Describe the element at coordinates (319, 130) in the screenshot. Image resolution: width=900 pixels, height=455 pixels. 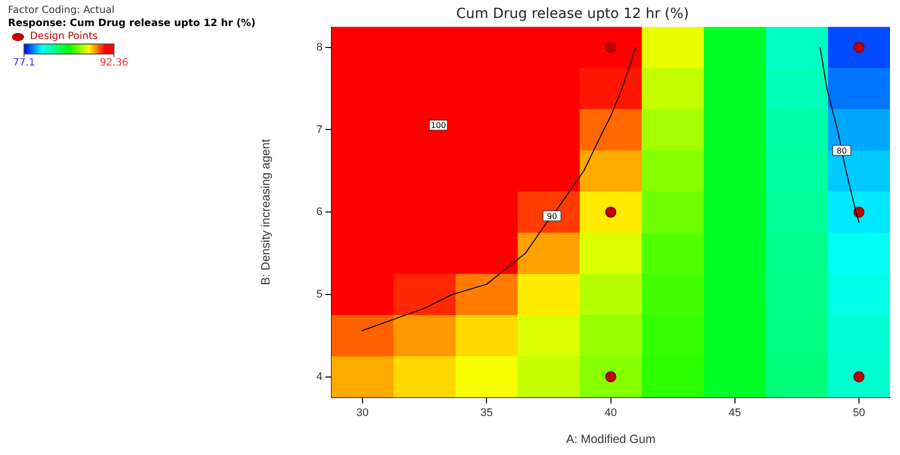
I see `y-tick-label: 7` at that location.